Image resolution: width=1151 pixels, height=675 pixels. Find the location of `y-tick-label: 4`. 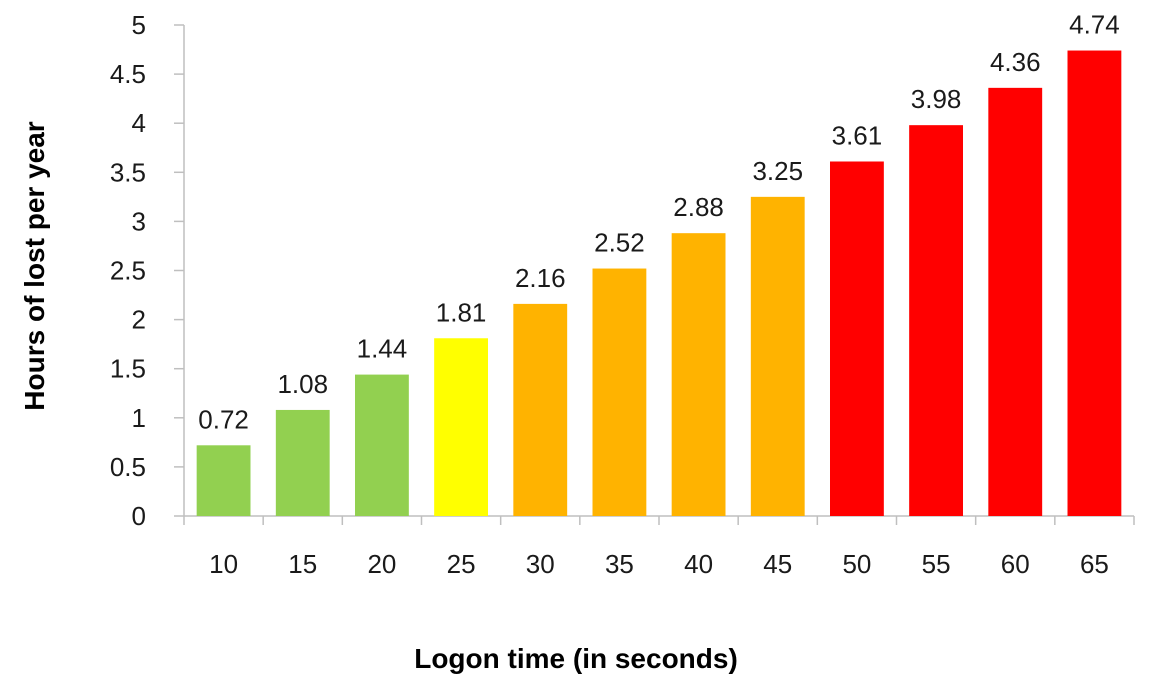

y-tick-label: 4 is located at coordinates (139, 123).